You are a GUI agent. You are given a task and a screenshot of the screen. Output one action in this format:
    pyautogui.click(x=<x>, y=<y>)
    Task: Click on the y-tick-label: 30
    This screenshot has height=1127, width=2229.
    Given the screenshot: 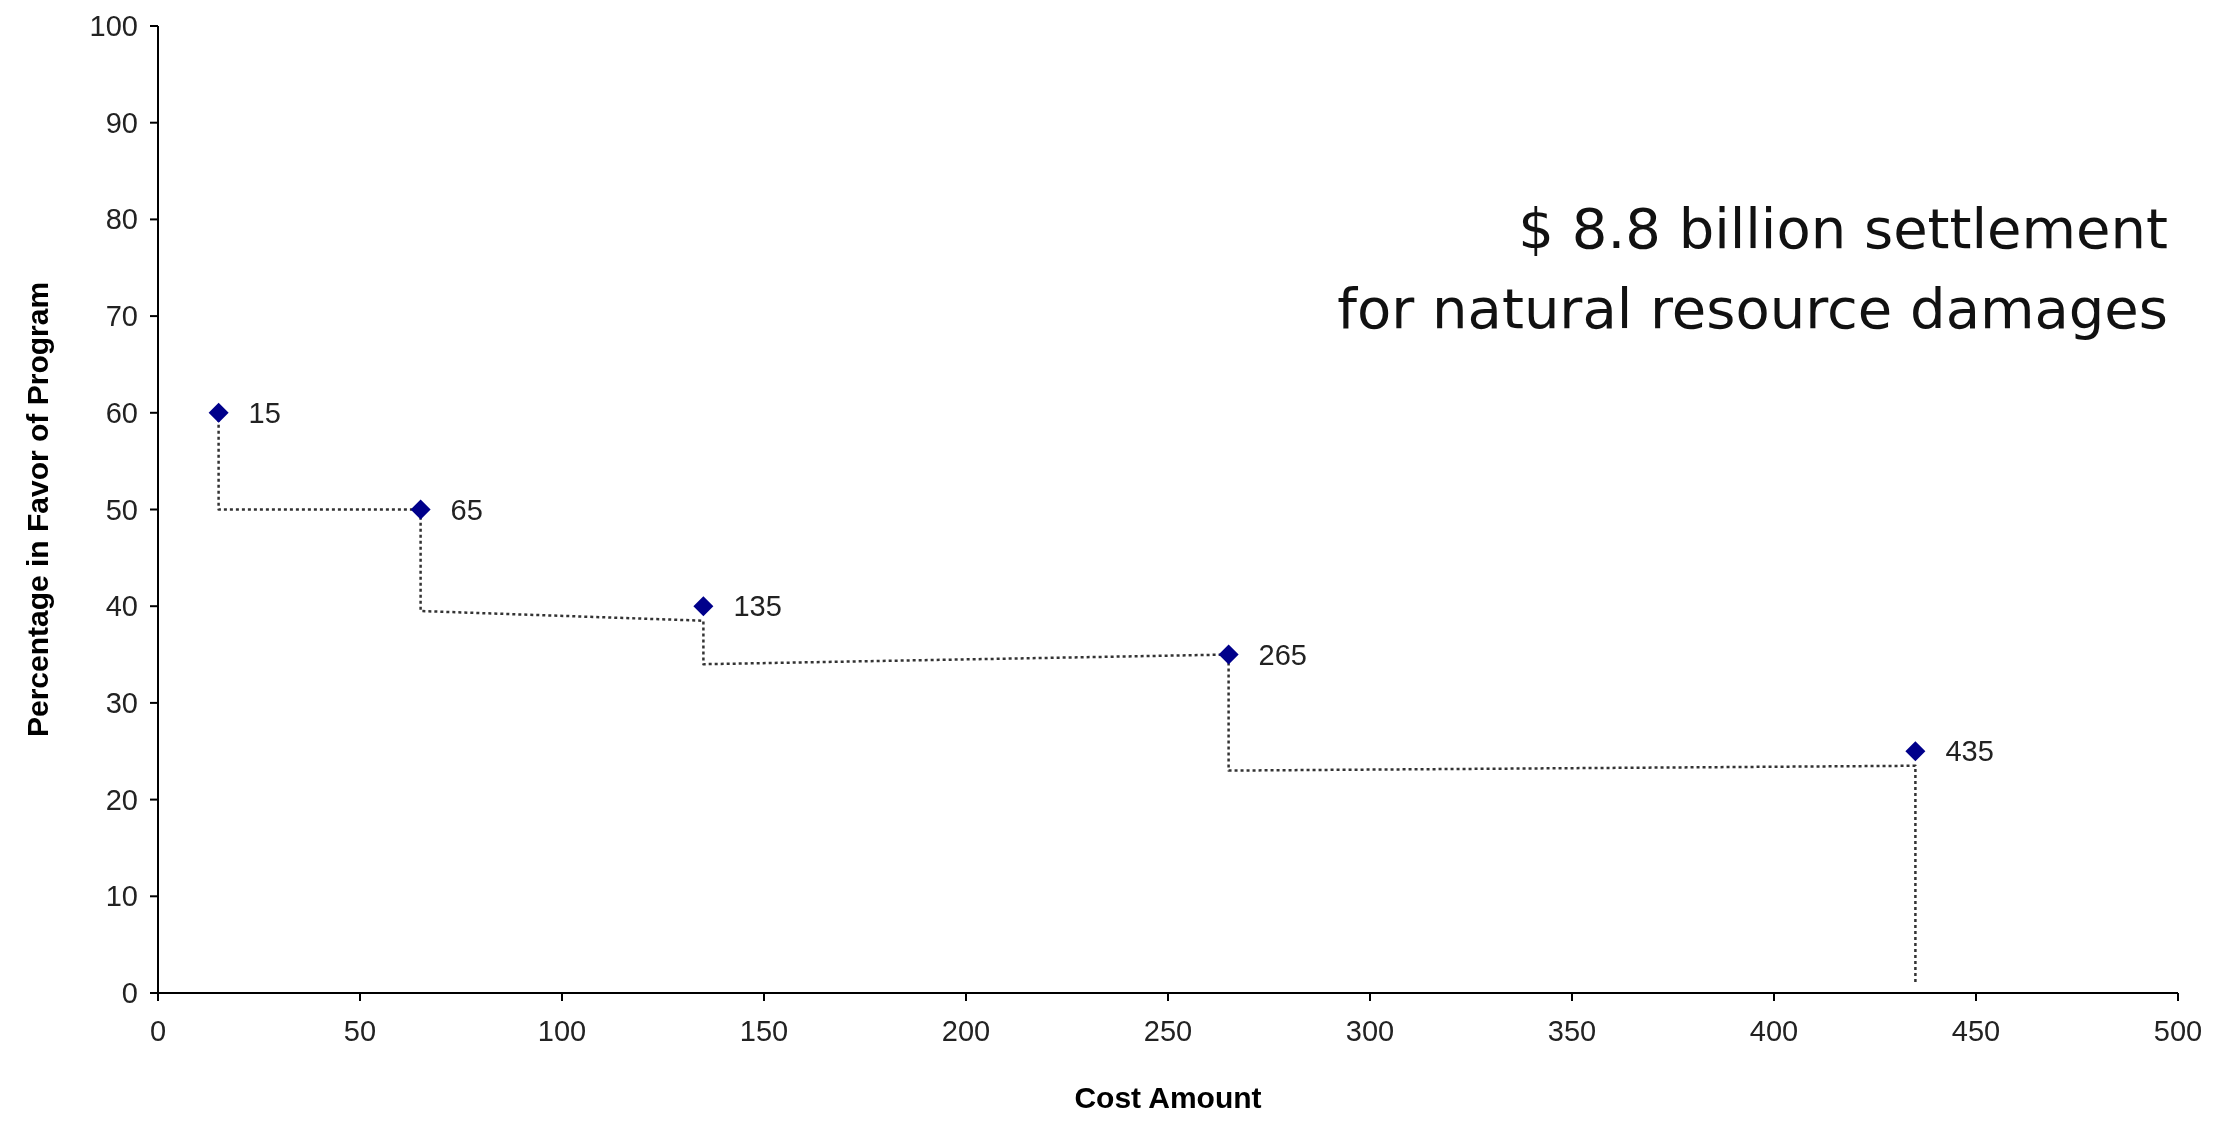 What is the action you would take?
    pyautogui.click(x=121, y=702)
    